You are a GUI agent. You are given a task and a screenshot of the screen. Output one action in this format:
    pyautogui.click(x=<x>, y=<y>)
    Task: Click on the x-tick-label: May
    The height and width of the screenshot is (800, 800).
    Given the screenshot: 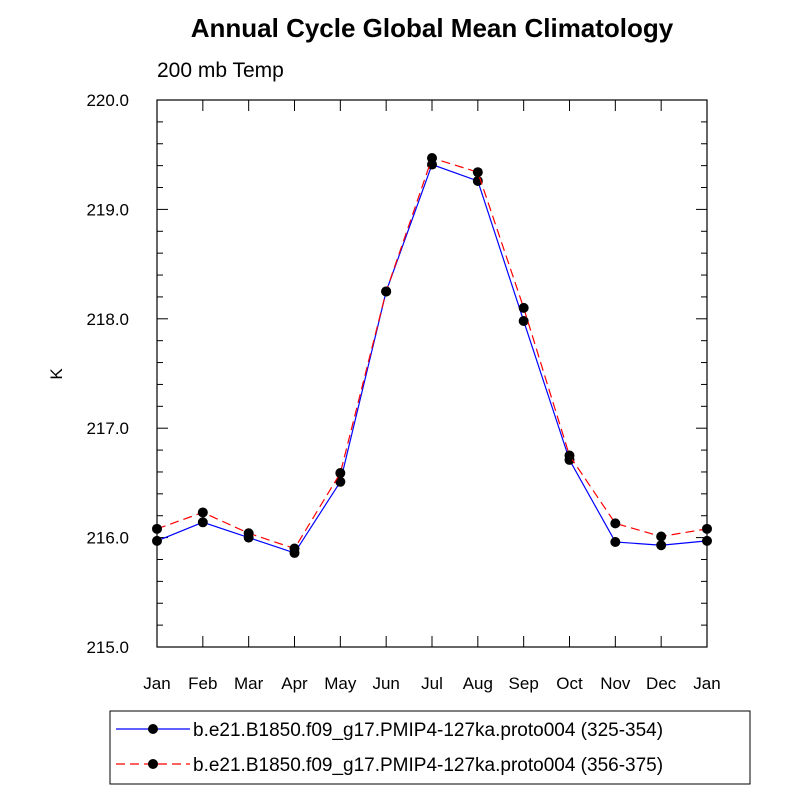 What is the action you would take?
    pyautogui.click(x=340, y=683)
    